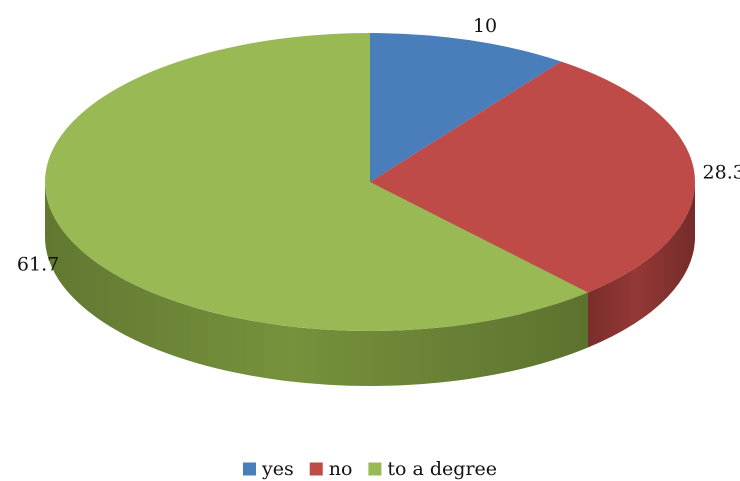 The image size is (740, 481). What do you see at coordinates (721, 172) in the screenshot?
I see `data-label-no: 28.3` at bounding box center [721, 172].